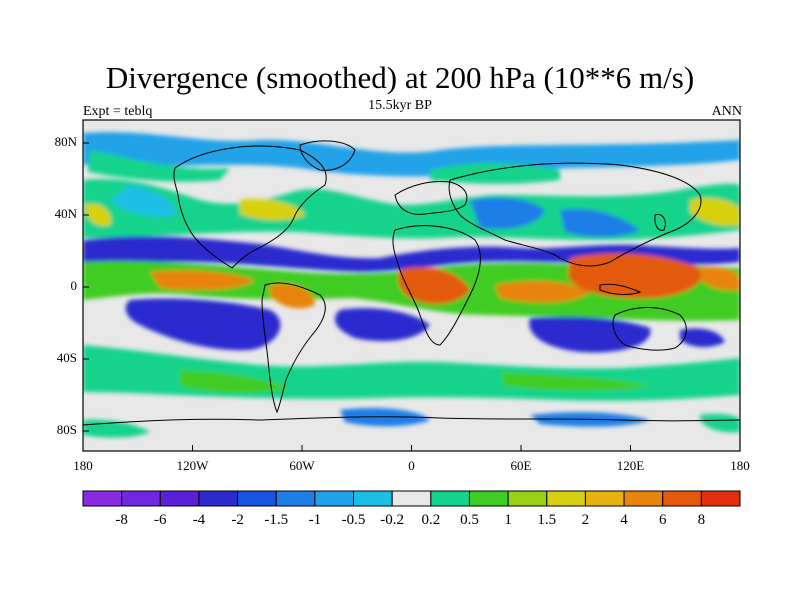 The width and height of the screenshot is (800, 600). What do you see at coordinates (411, 421) in the screenshot?
I see `coast-antarctica` at bounding box center [411, 421].